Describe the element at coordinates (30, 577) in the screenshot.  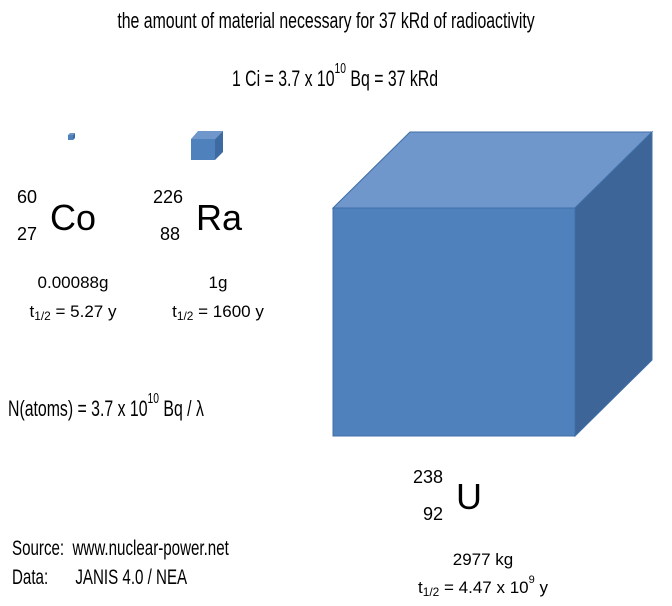
I see `data-label: Data:` at that location.